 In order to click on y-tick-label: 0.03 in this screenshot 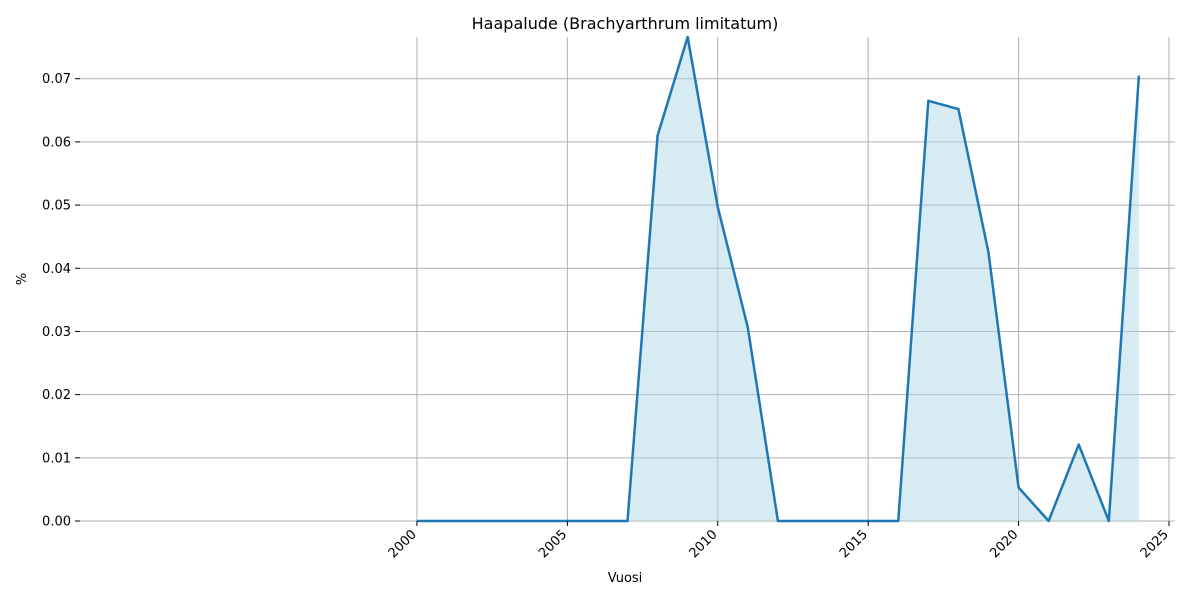, I will do `click(56, 332)`.